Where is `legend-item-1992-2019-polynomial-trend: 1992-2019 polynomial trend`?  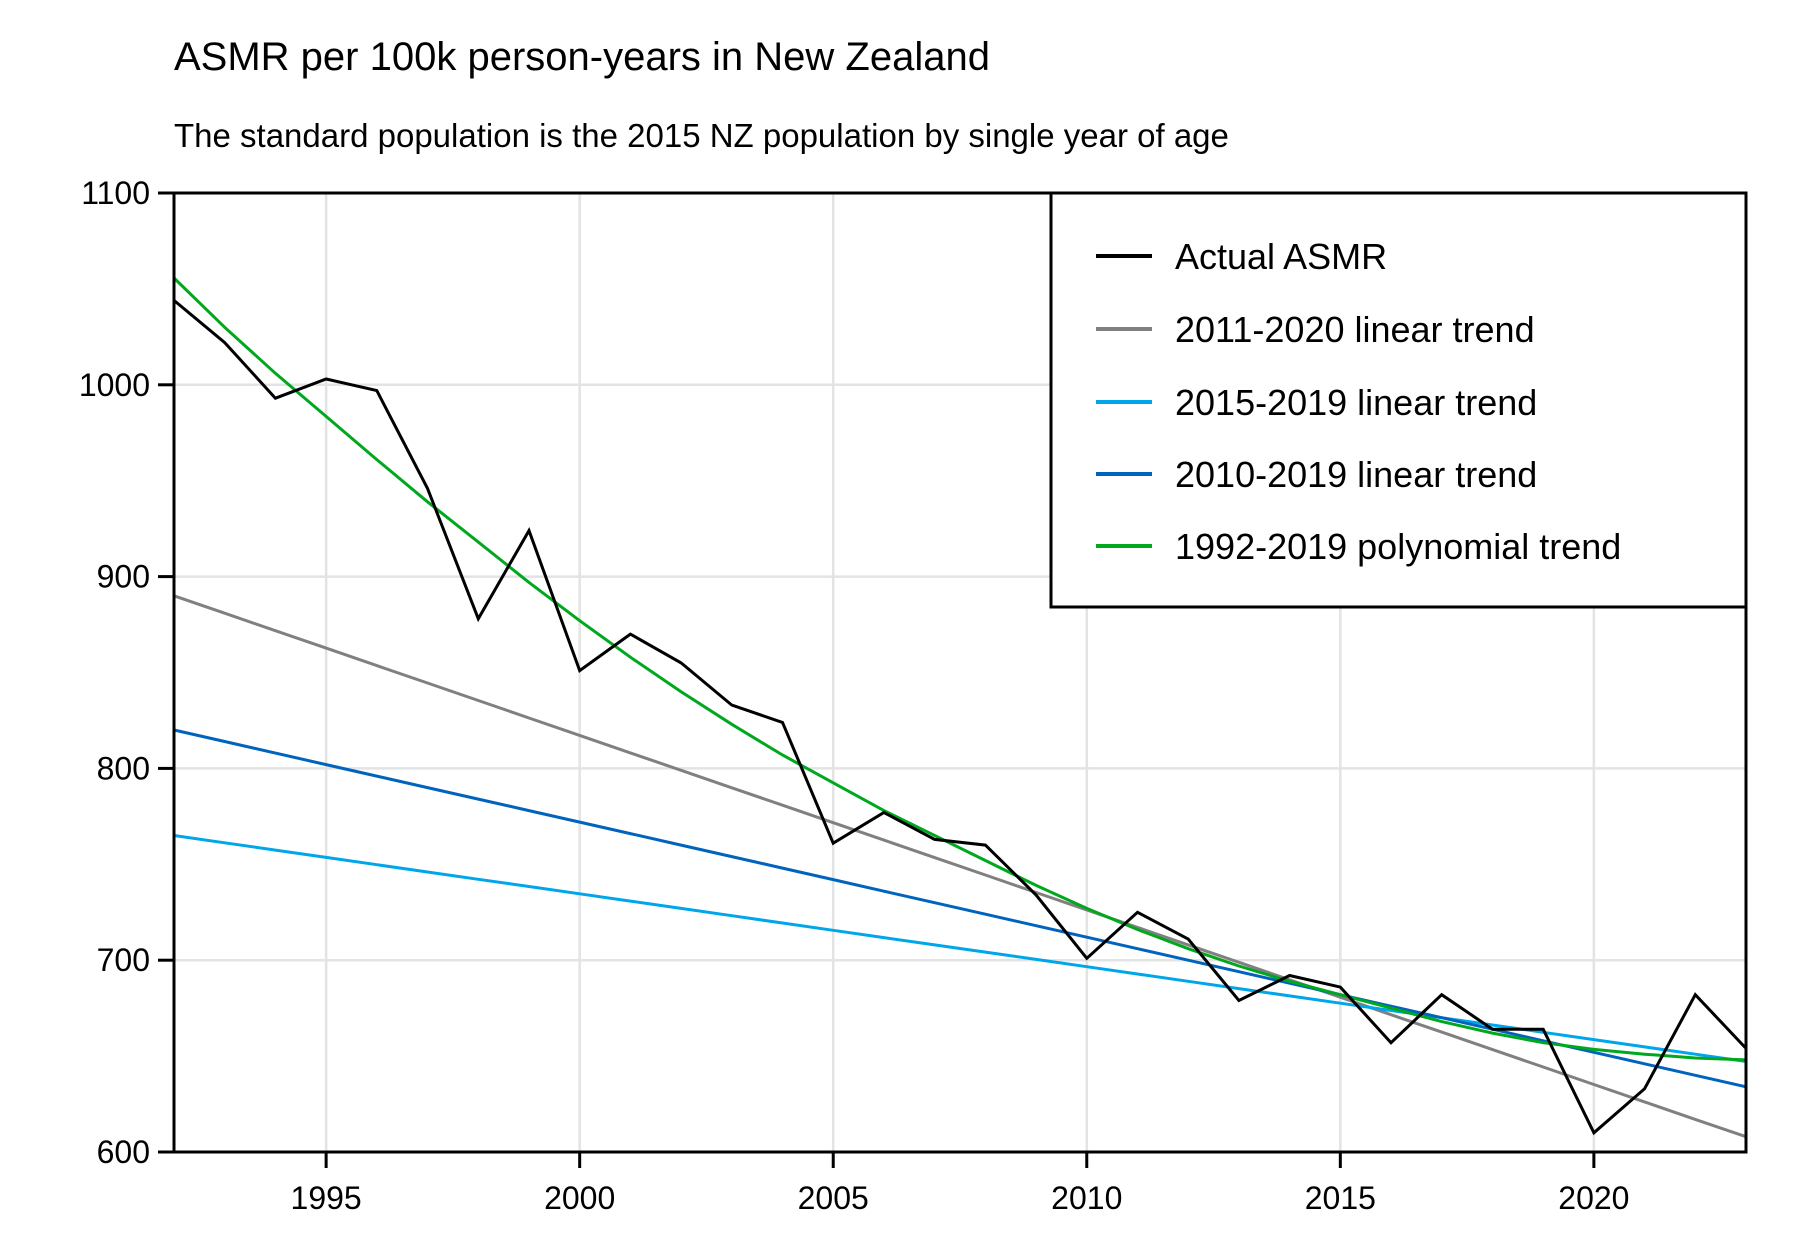
legend-item-1992-2019-polynomial-trend: 1992-2019 polynomial trend is located at coordinates (1358, 546).